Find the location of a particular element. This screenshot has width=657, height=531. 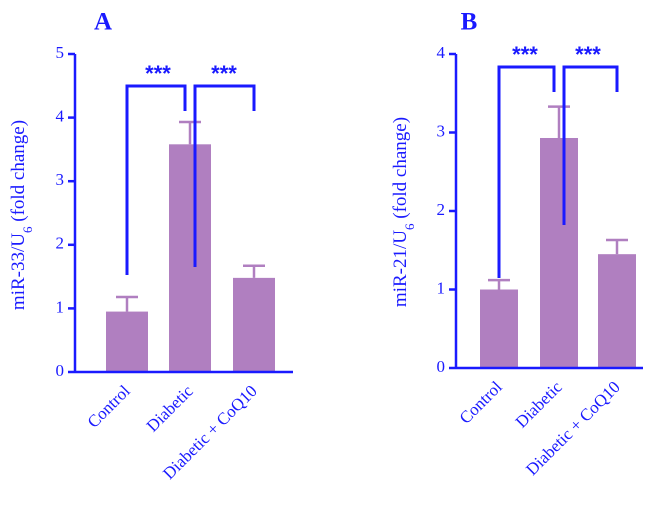

y-axis-title: miR-33/U6 (fold change) is located at coordinates (21, 215).